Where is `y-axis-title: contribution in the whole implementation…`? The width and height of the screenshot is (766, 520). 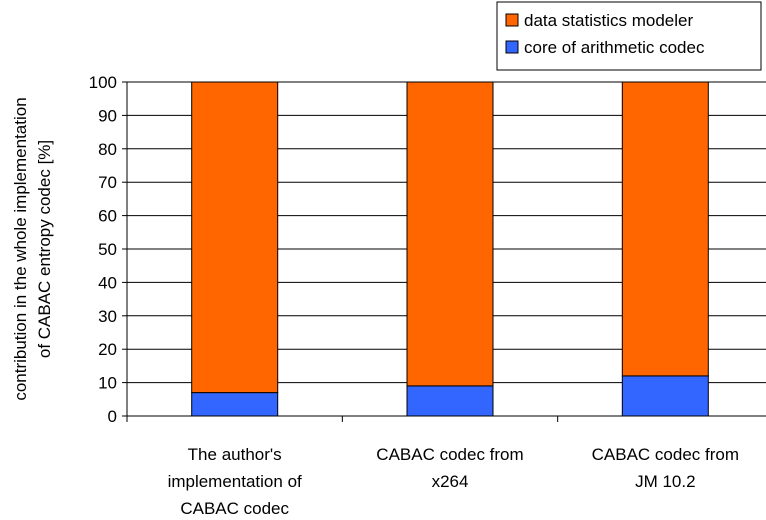 y-axis-title: contribution in the whole implementation… is located at coordinates (32, 248).